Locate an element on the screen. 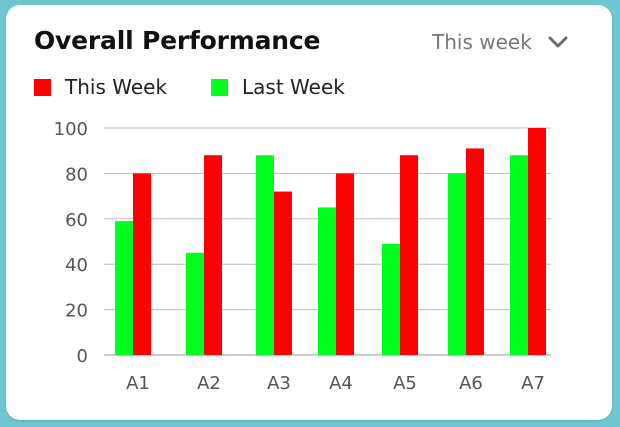  x-tick-label: A6 is located at coordinates (471, 383).